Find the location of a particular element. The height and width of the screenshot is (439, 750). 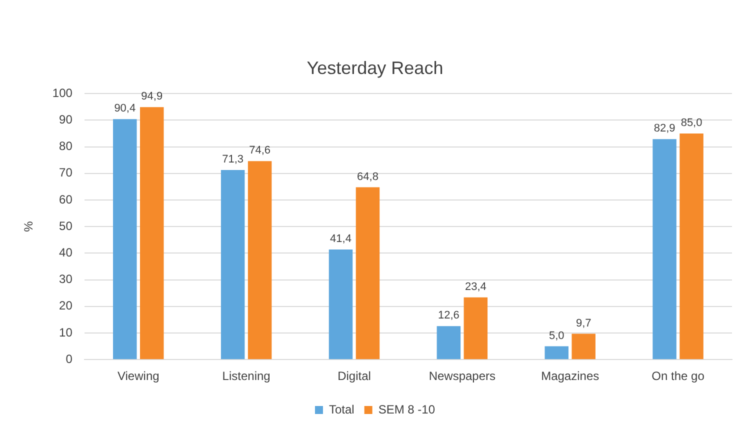

data-label: 71,3 is located at coordinates (233, 159).